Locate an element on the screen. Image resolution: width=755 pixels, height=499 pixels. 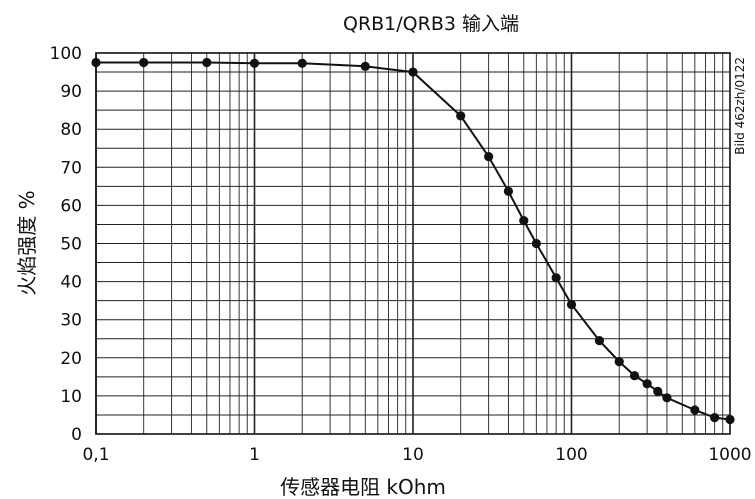
chart-title: QRB1/QRB3 输入端 is located at coordinates (431, 24).